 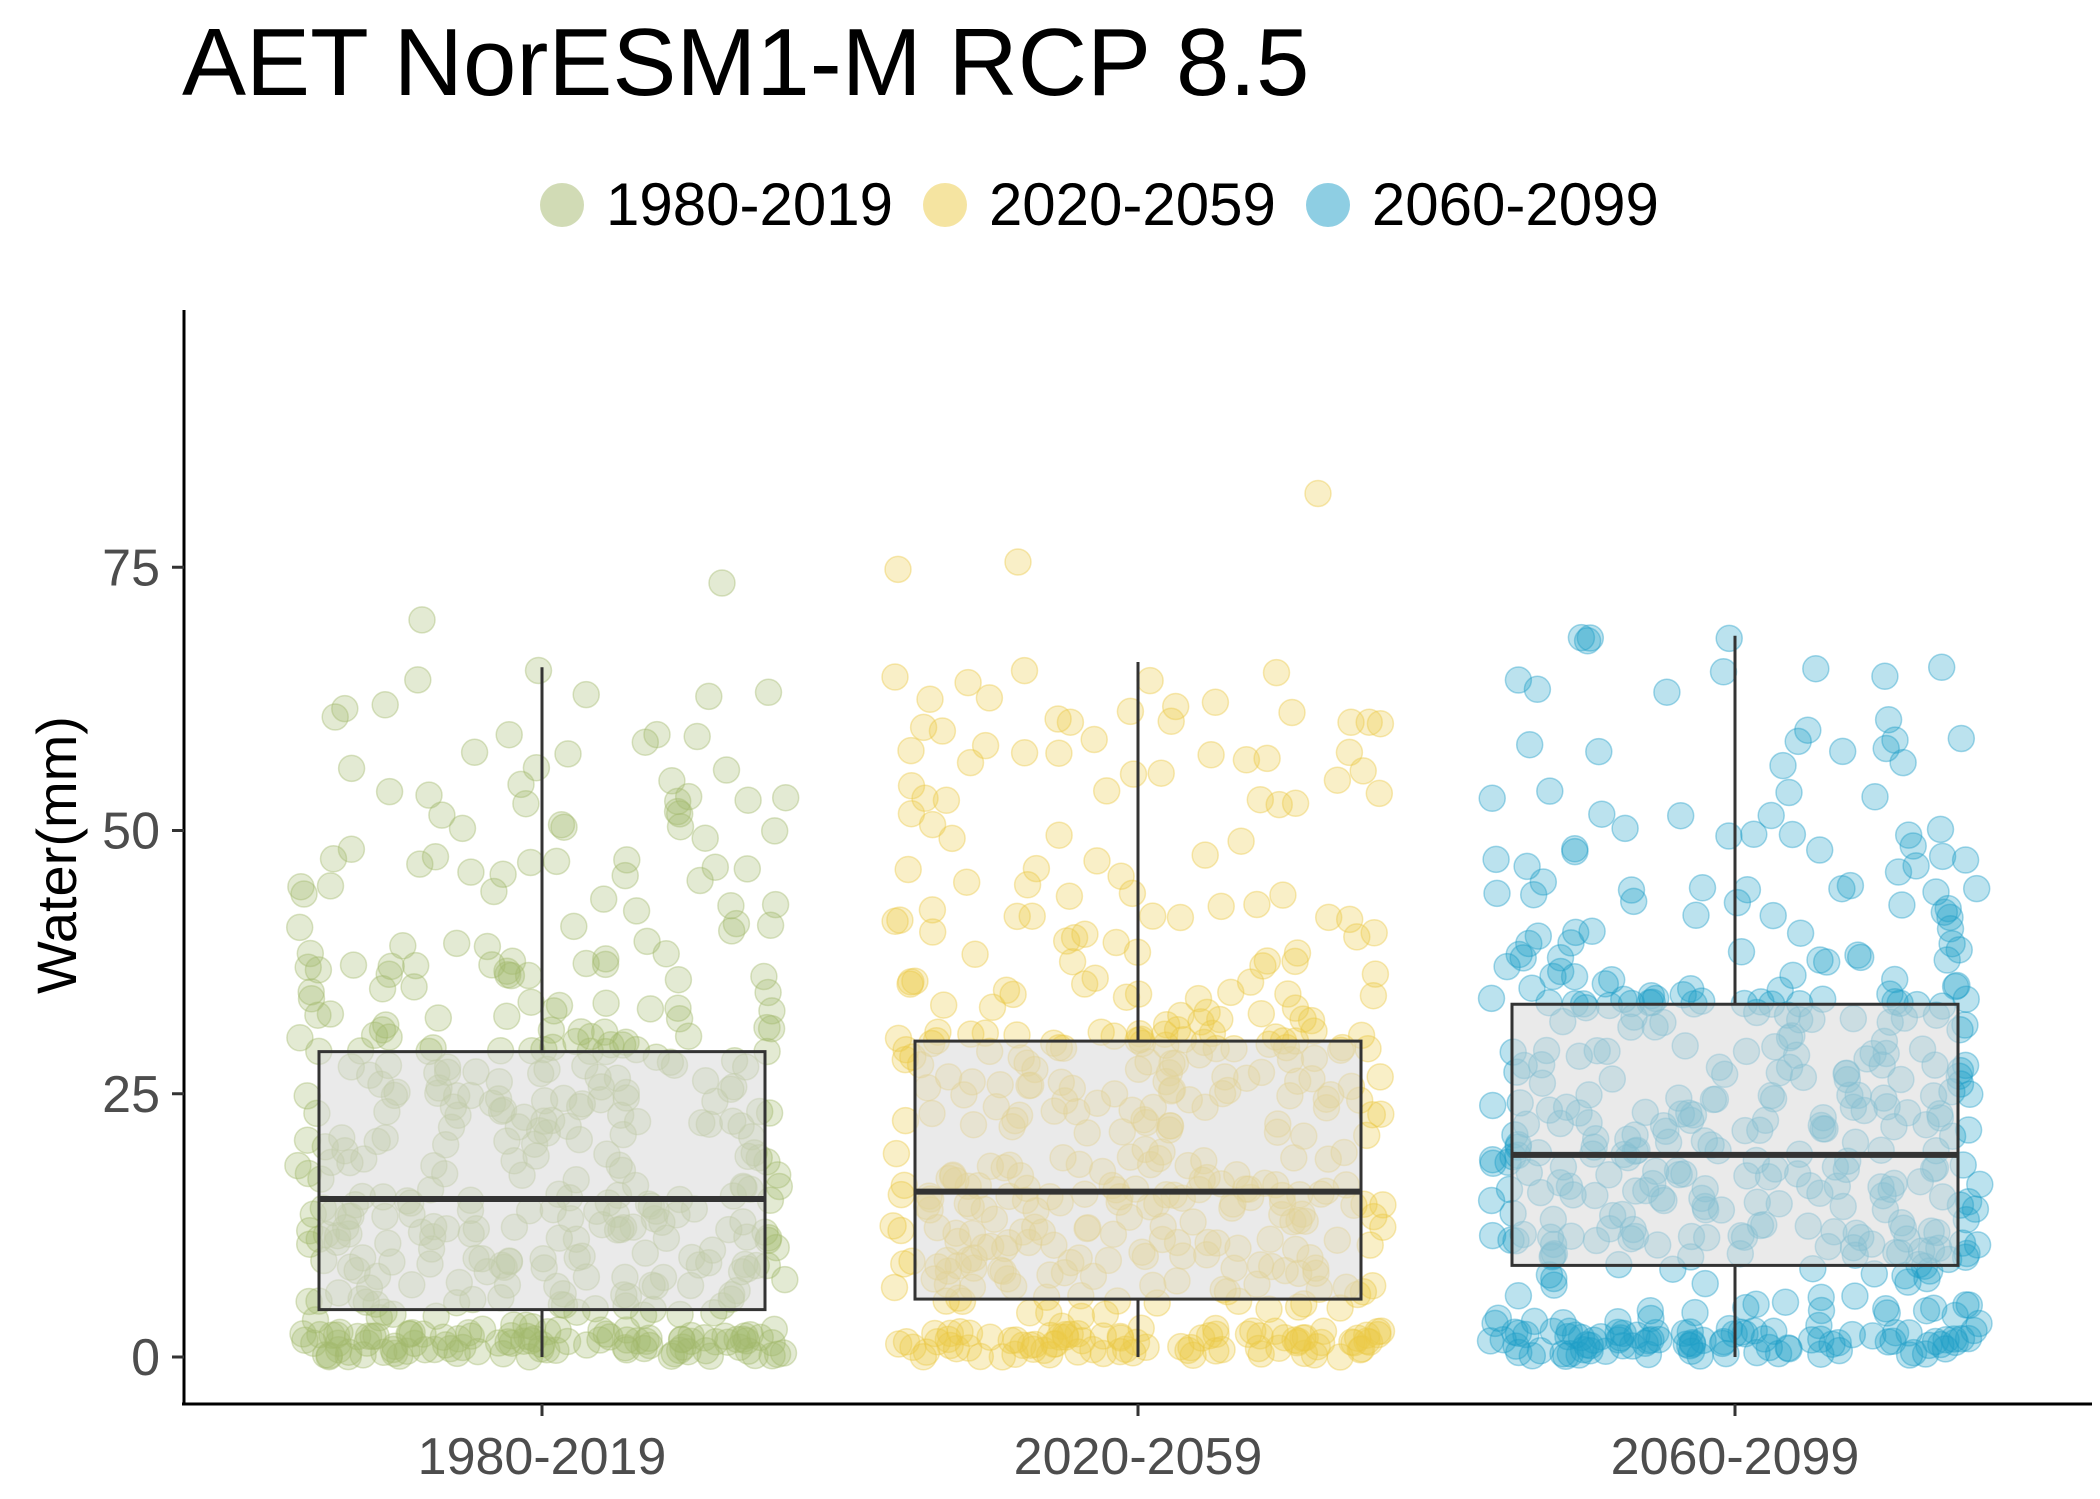 I want to click on legend-item-2020-2059: 2020-2059, so click(x=1099, y=205).